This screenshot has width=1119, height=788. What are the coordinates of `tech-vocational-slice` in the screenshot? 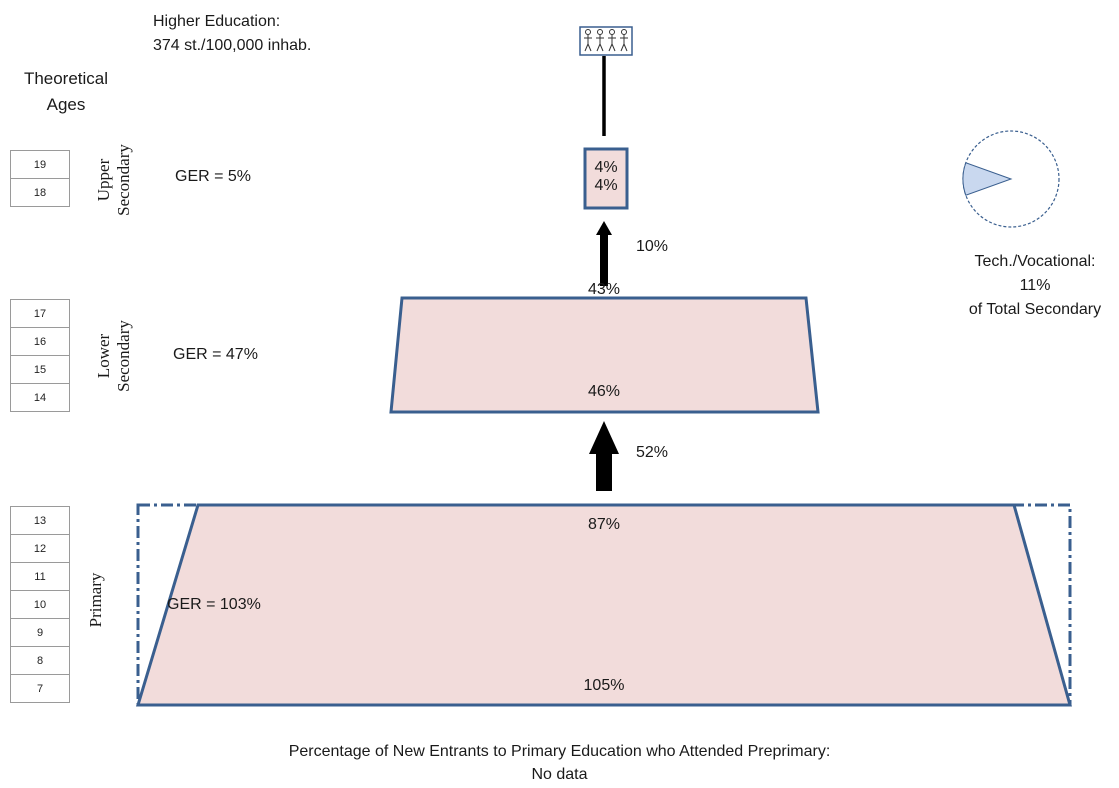 It's located at (987, 179).